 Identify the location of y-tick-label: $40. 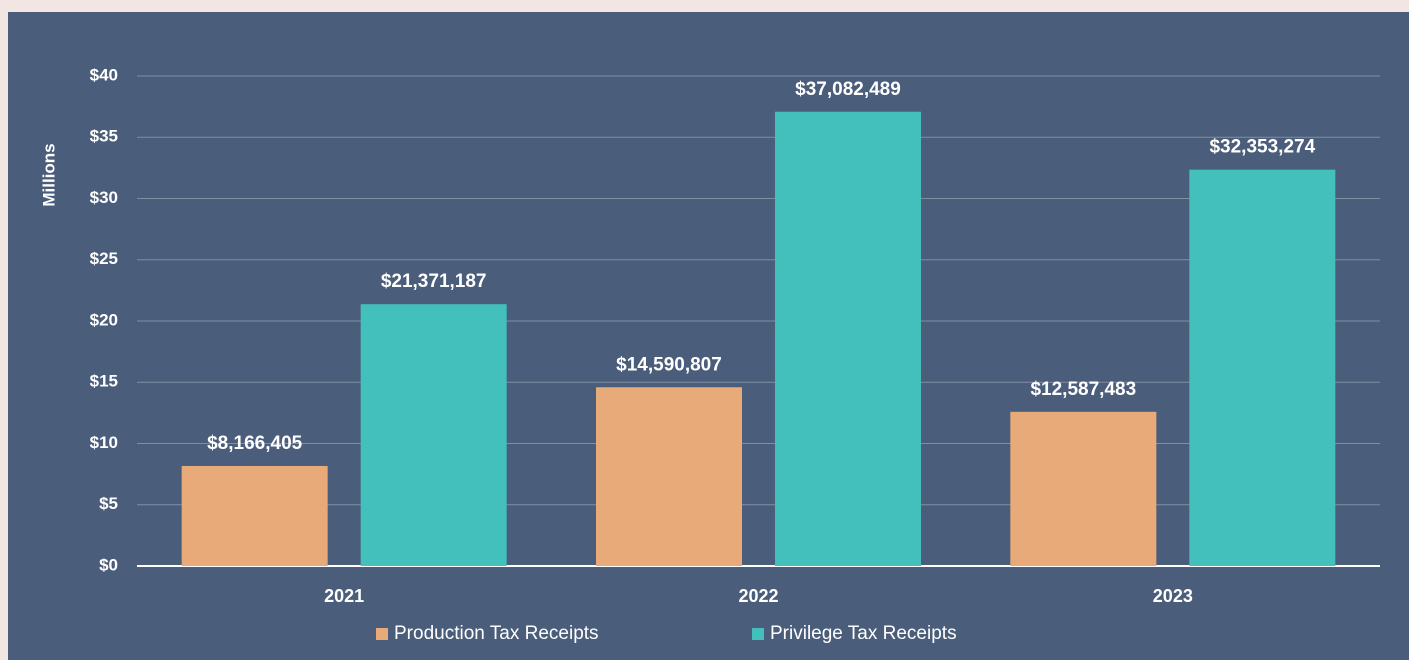
(104, 74).